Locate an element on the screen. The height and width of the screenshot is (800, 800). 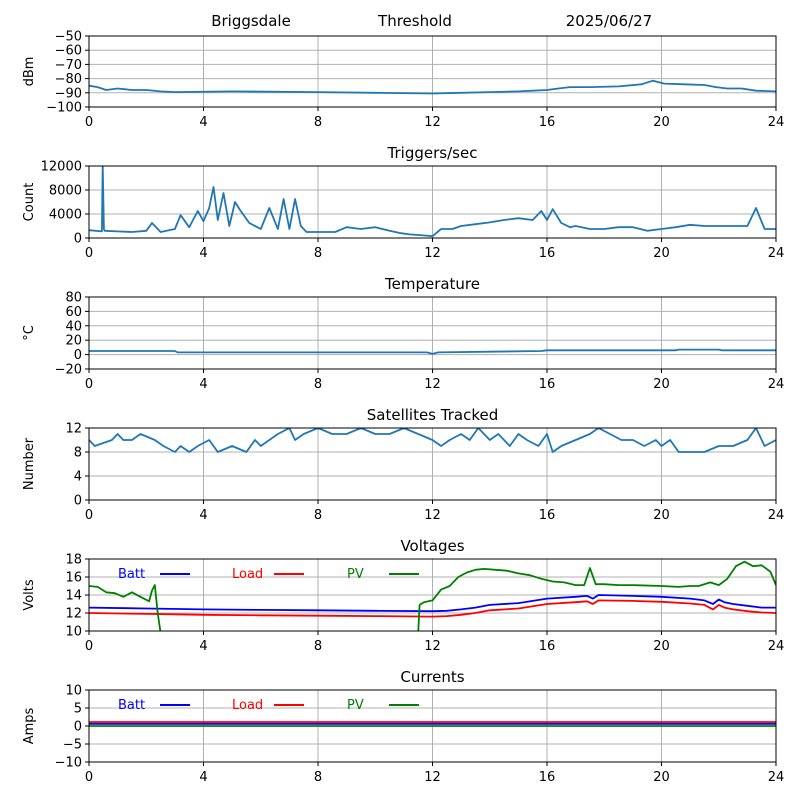
y-axis-label: Volts is located at coordinates (29, 595).